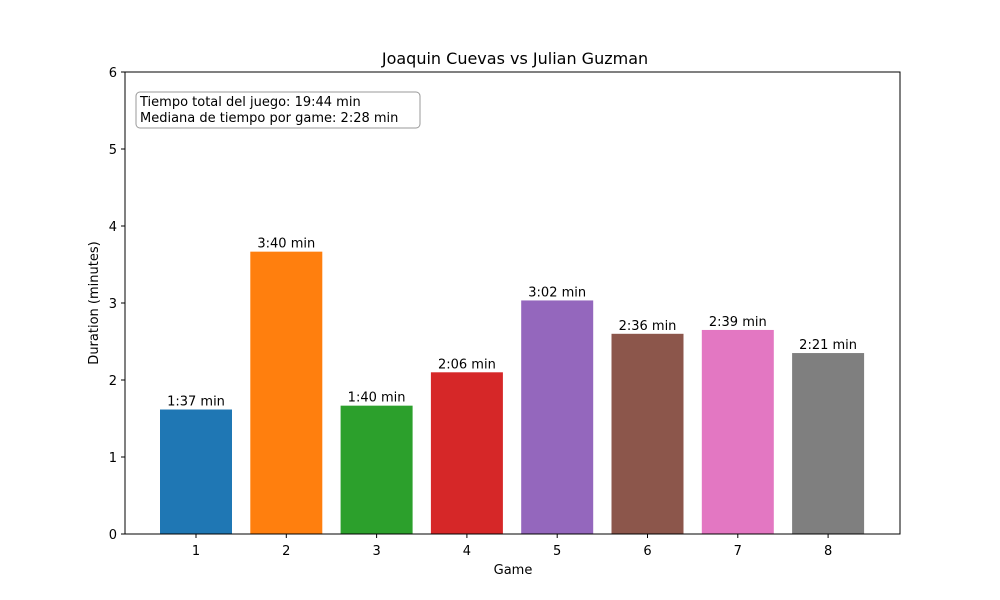 The width and height of the screenshot is (1000, 600). Describe the element at coordinates (647, 551) in the screenshot. I see `x-tick-label: 6` at that location.